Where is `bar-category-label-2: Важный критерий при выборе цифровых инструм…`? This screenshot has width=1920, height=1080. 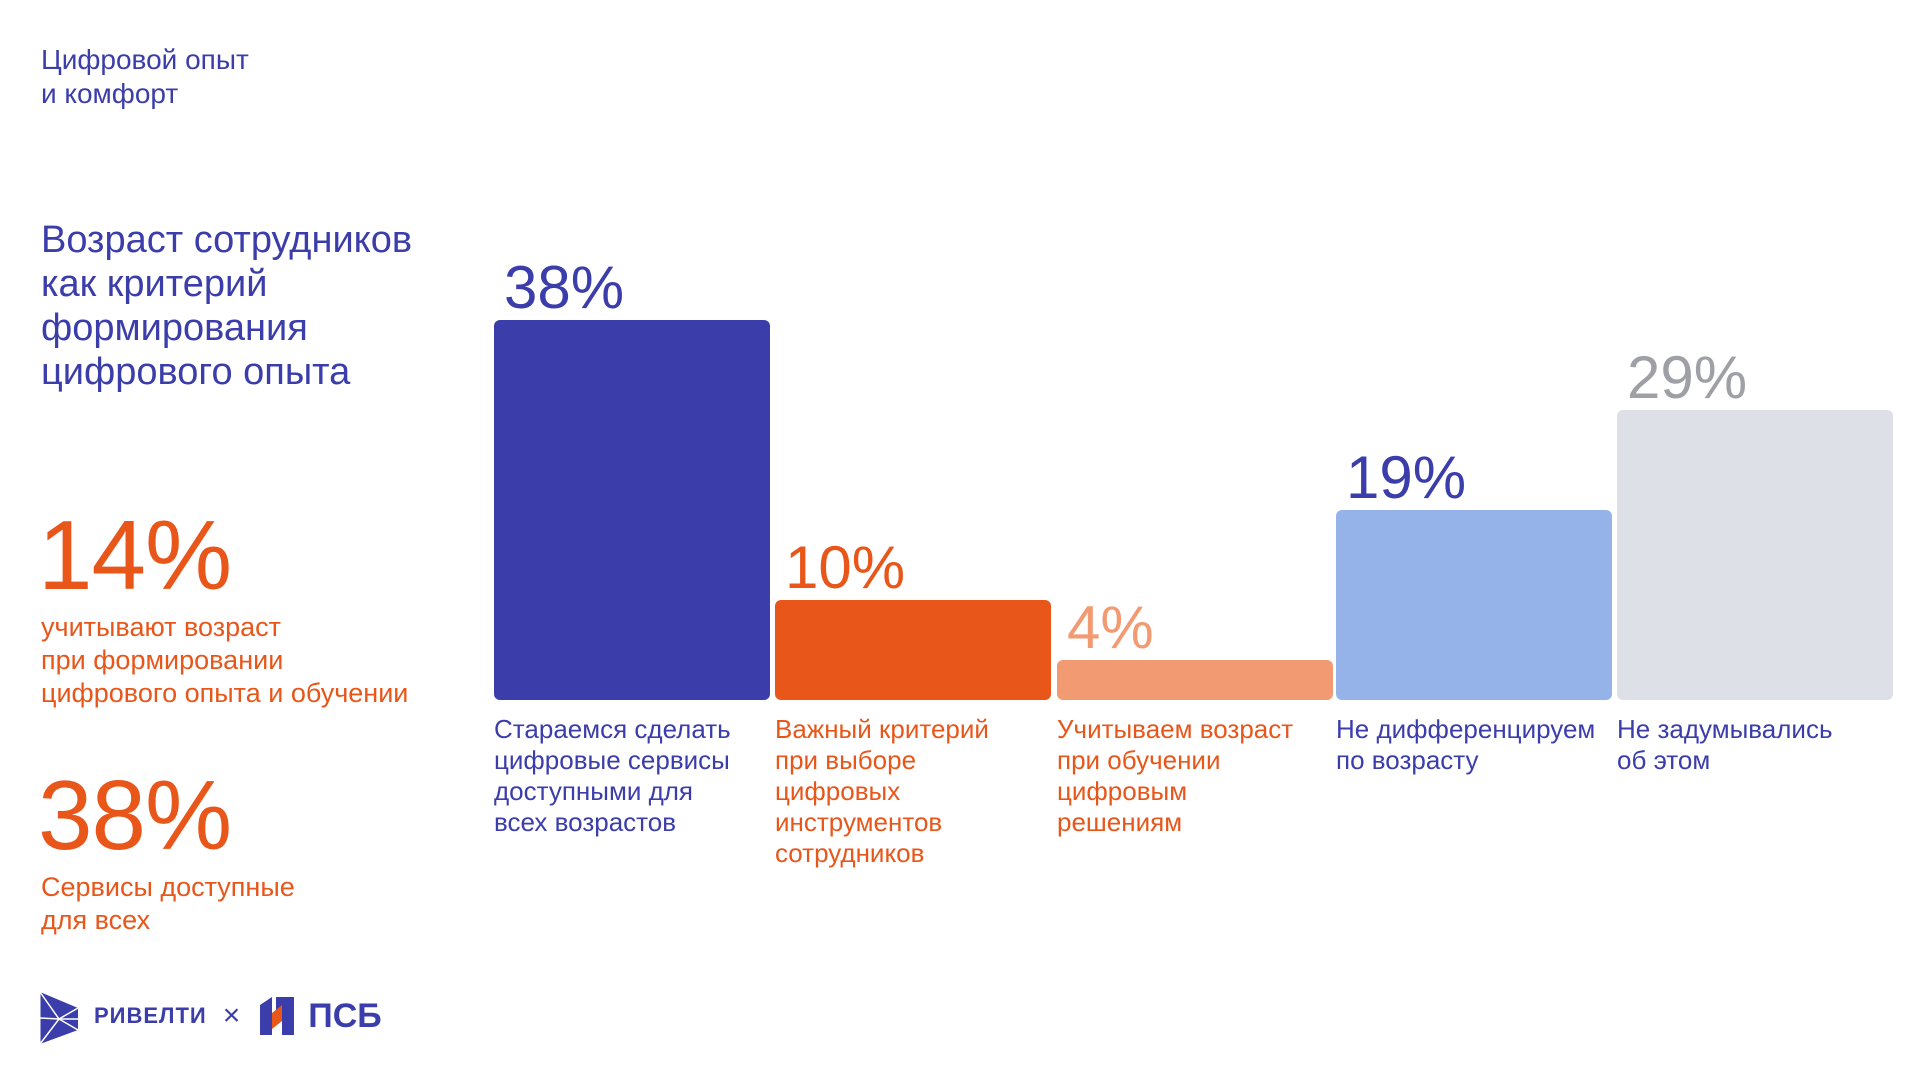 bar-category-label-2: Важный критерий при выборе цифровых инструм… is located at coordinates (910, 791).